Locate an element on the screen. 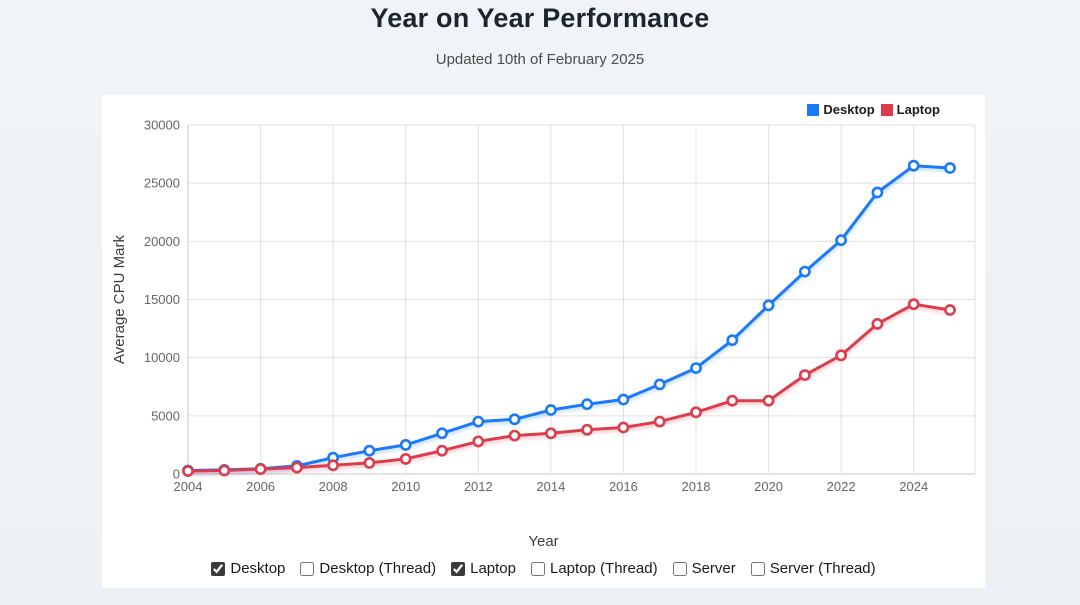  laptop-point-2023 is located at coordinates (877, 323).